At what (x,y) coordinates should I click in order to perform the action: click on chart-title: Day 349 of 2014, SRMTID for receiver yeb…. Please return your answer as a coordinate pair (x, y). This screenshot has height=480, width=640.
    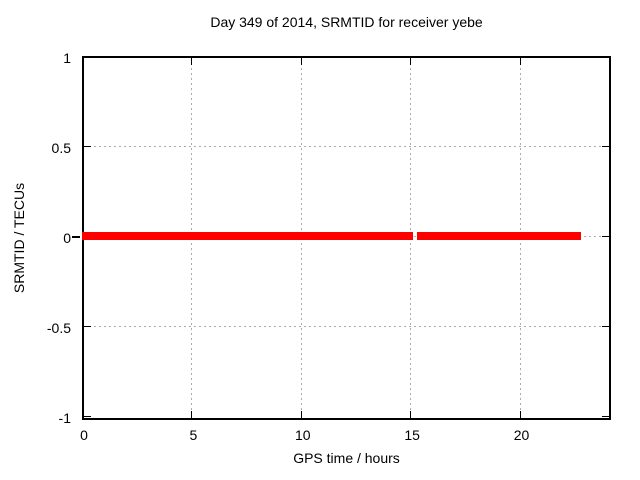
    Looking at the image, I should click on (346, 22).